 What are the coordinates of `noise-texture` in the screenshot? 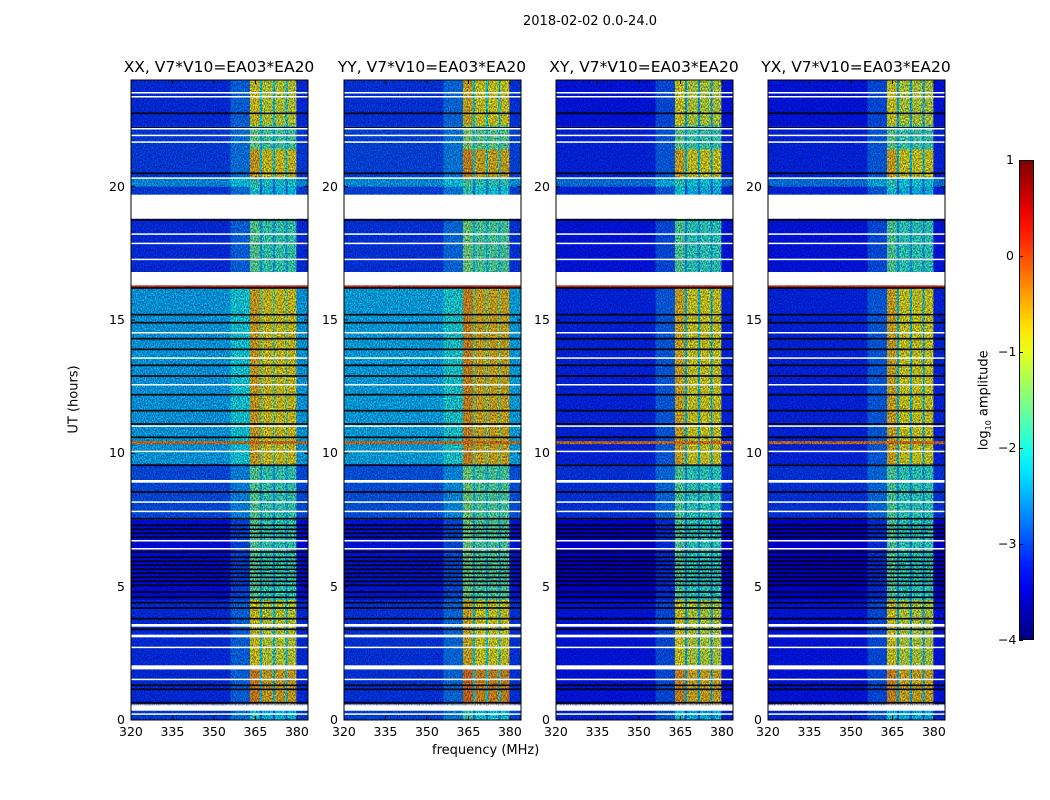 It's located at (432, 400).